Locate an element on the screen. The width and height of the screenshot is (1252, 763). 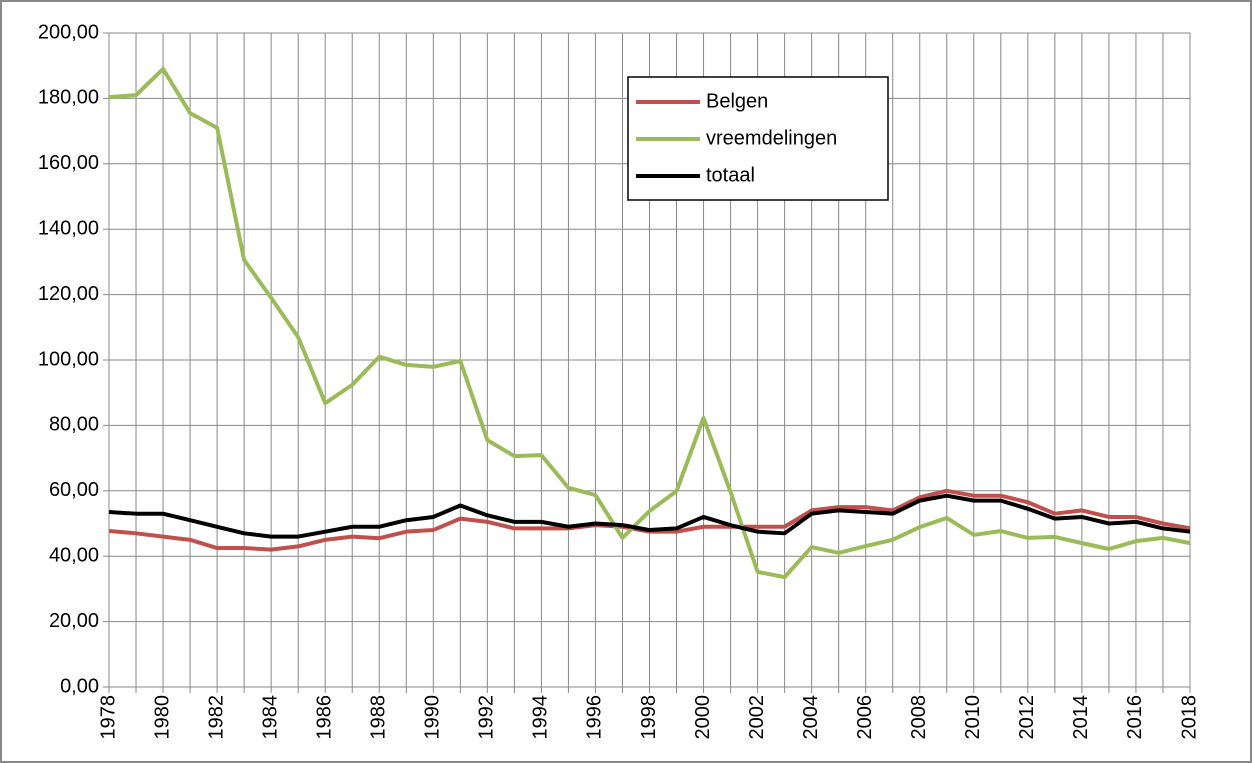
x-tick-label: 2004 is located at coordinates (811, 717).